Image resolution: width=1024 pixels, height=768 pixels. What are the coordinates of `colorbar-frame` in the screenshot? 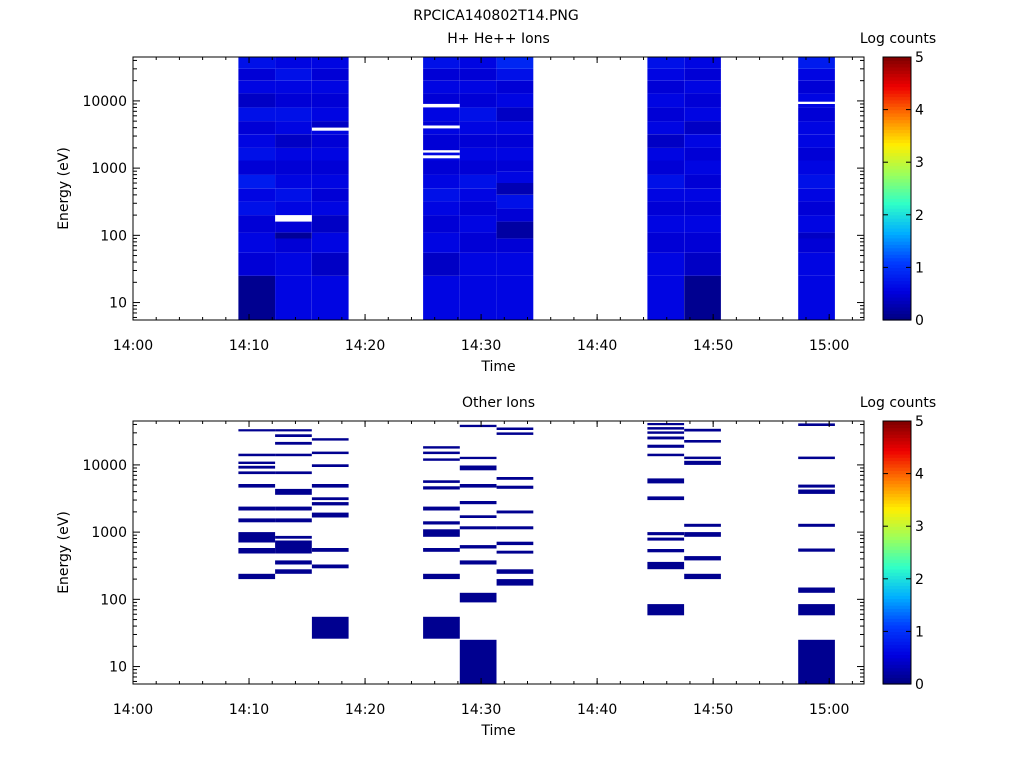 It's located at (897, 552).